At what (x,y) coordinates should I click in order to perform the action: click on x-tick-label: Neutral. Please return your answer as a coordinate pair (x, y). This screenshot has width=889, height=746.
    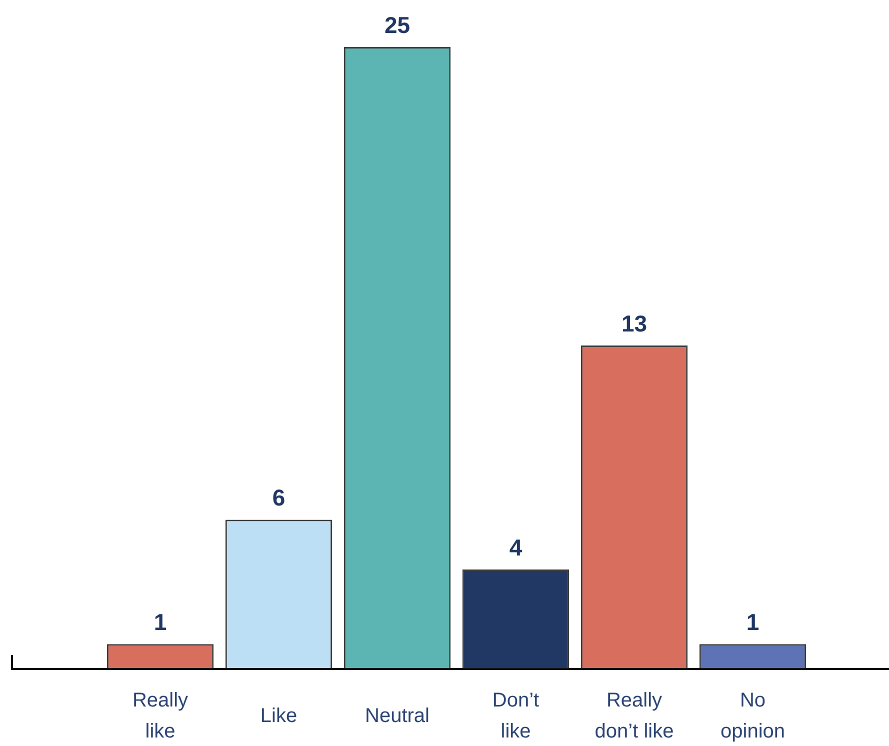
    Looking at the image, I should click on (397, 716).